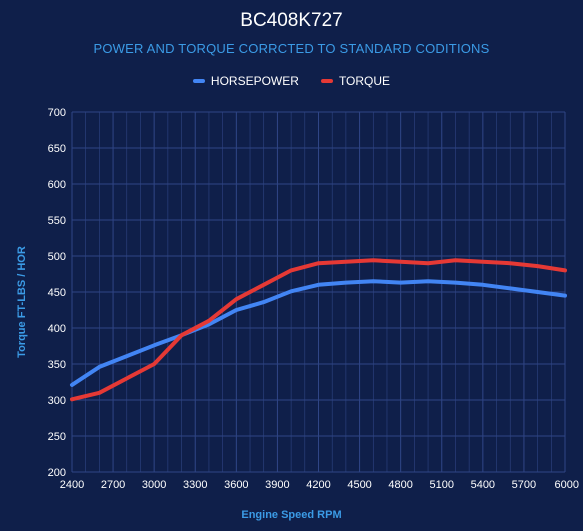  What do you see at coordinates (318, 485) in the screenshot?
I see `x-tick-label: 4200` at bounding box center [318, 485].